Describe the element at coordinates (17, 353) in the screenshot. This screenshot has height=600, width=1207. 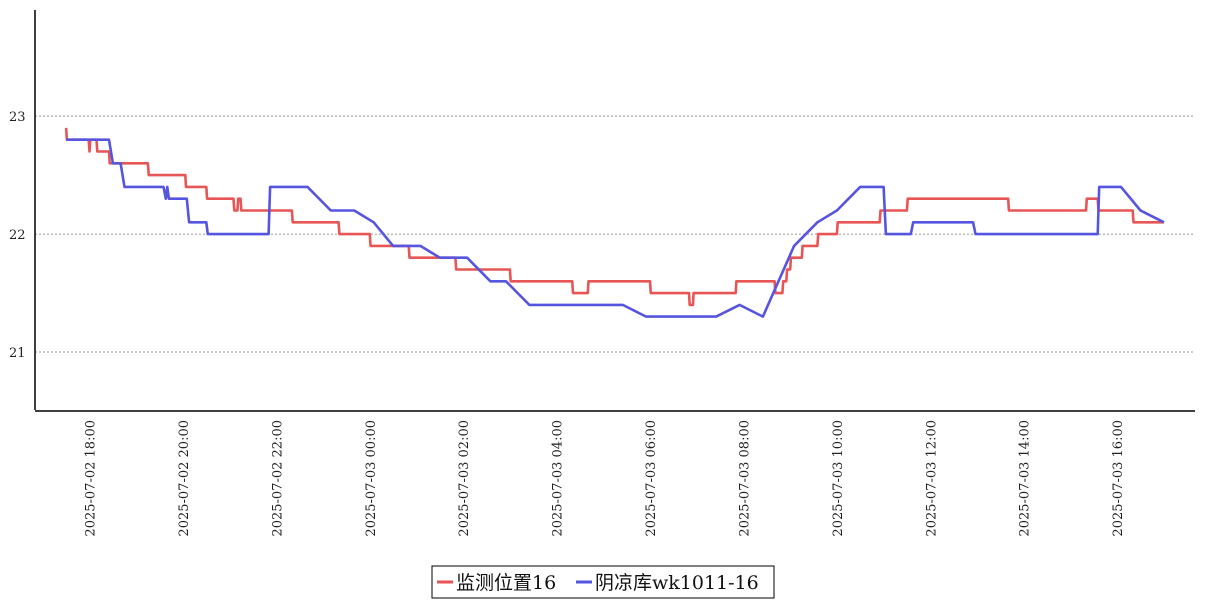
I see `y-tick-label: 21` at that location.